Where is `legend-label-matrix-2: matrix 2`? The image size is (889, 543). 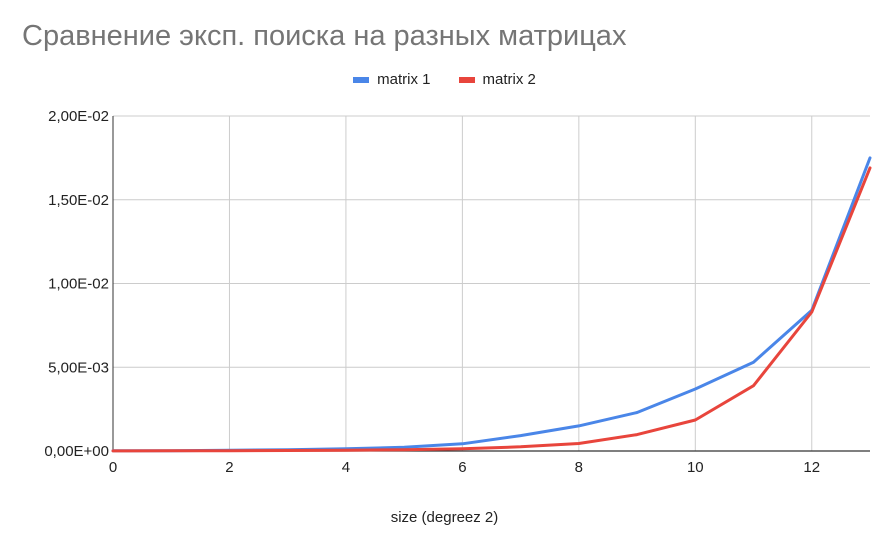
legend-label-matrix-2: matrix 2 is located at coordinates (509, 79).